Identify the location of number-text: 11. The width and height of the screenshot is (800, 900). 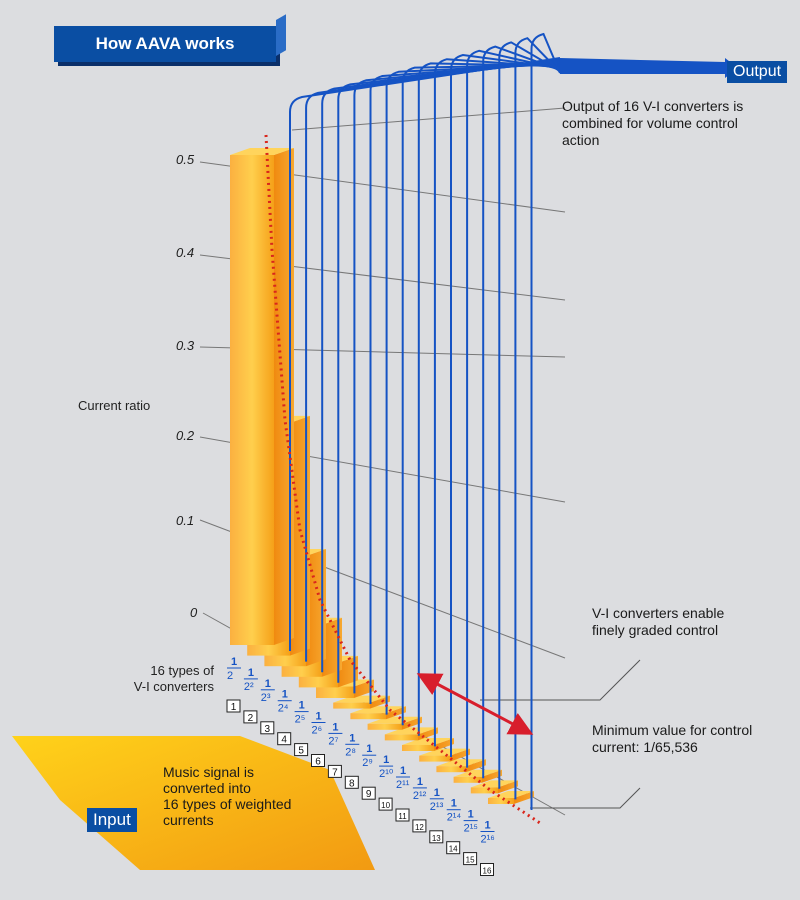
(402, 816).